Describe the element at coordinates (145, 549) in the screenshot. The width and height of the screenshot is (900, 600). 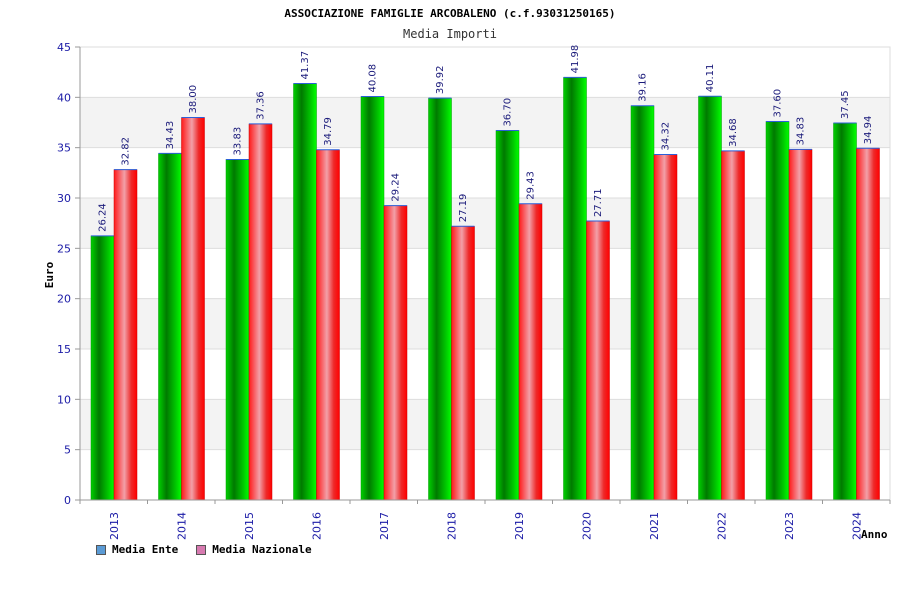
I see `legend-label-ente: Media Ente` at that location.